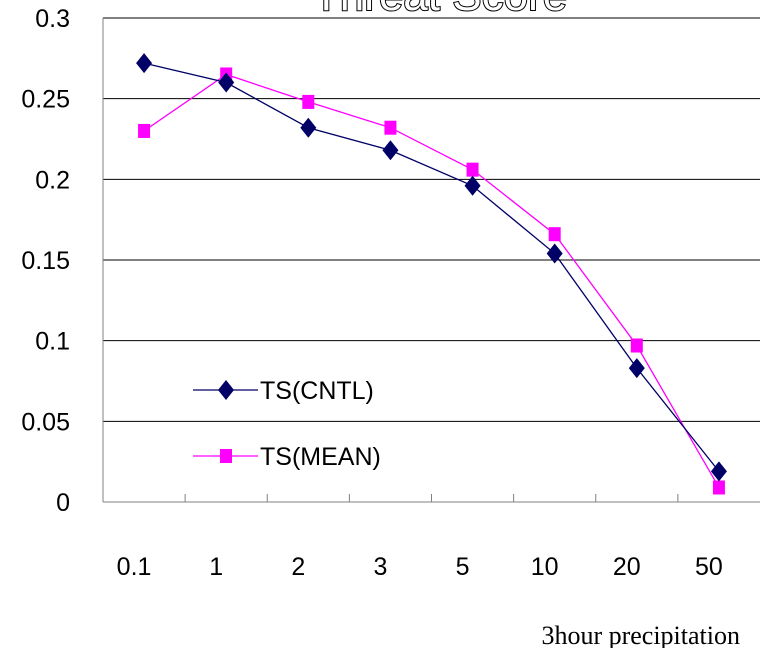 This screenshot has width=760, height=648. I want to click on y-tick-label: 0.05, so click(45, 422).